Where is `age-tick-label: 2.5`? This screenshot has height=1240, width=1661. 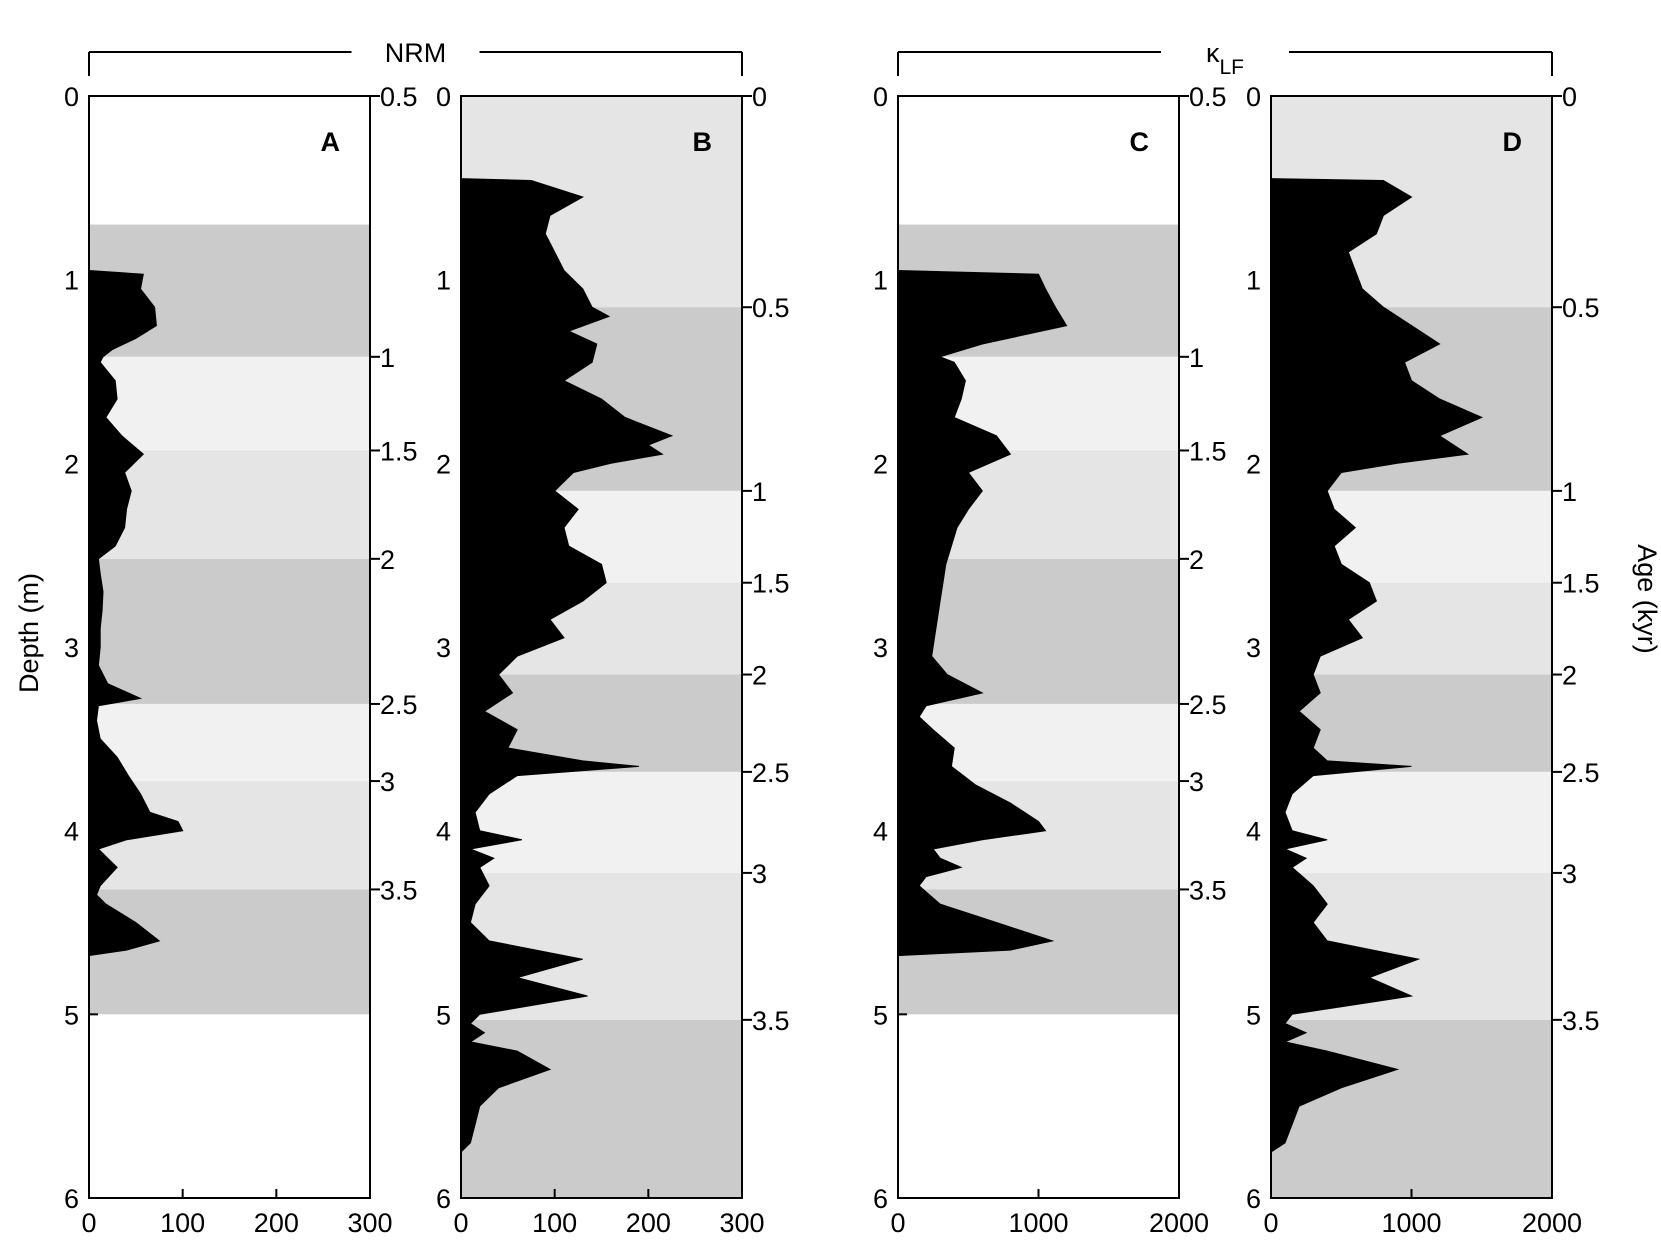 age-tick-label: 2.5 is located at coordinates (1208, 705).